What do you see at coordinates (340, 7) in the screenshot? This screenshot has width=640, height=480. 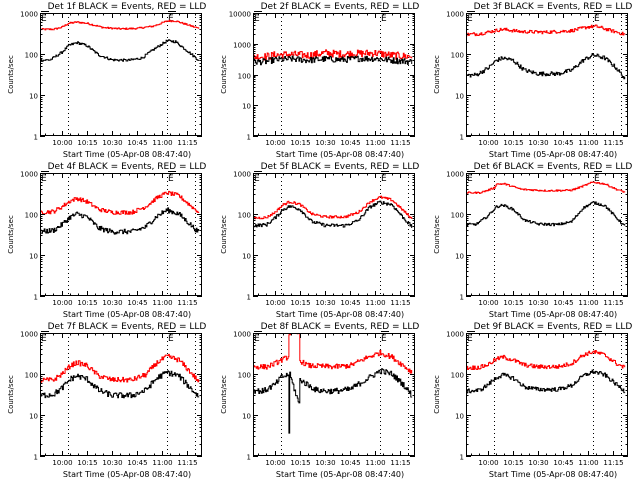 I see `chart-title: Det 2f BLACK = Events, RED = LLD` at bounding box center [340, 7].